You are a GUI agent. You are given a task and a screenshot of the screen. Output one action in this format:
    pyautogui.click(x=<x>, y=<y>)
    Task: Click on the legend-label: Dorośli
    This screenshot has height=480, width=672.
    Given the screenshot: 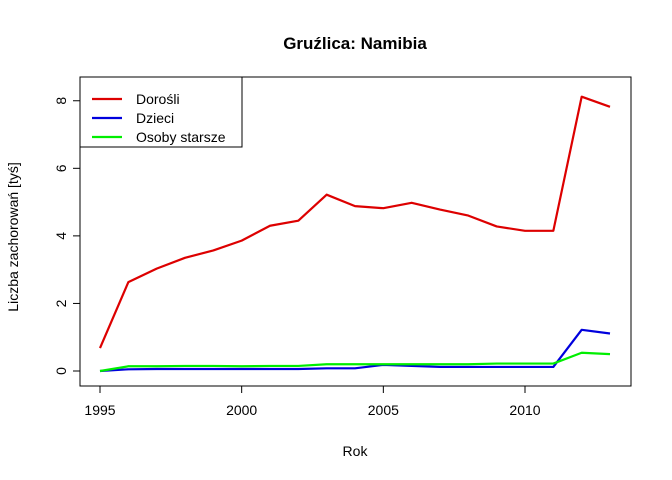 What is the action you would take?
    pyautogui.click(x=158, y=99)
    